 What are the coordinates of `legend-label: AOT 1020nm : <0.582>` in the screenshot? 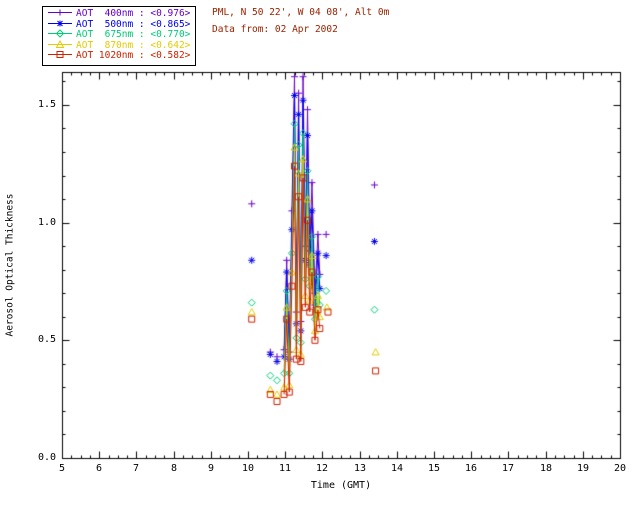 It's located at (133, 56).